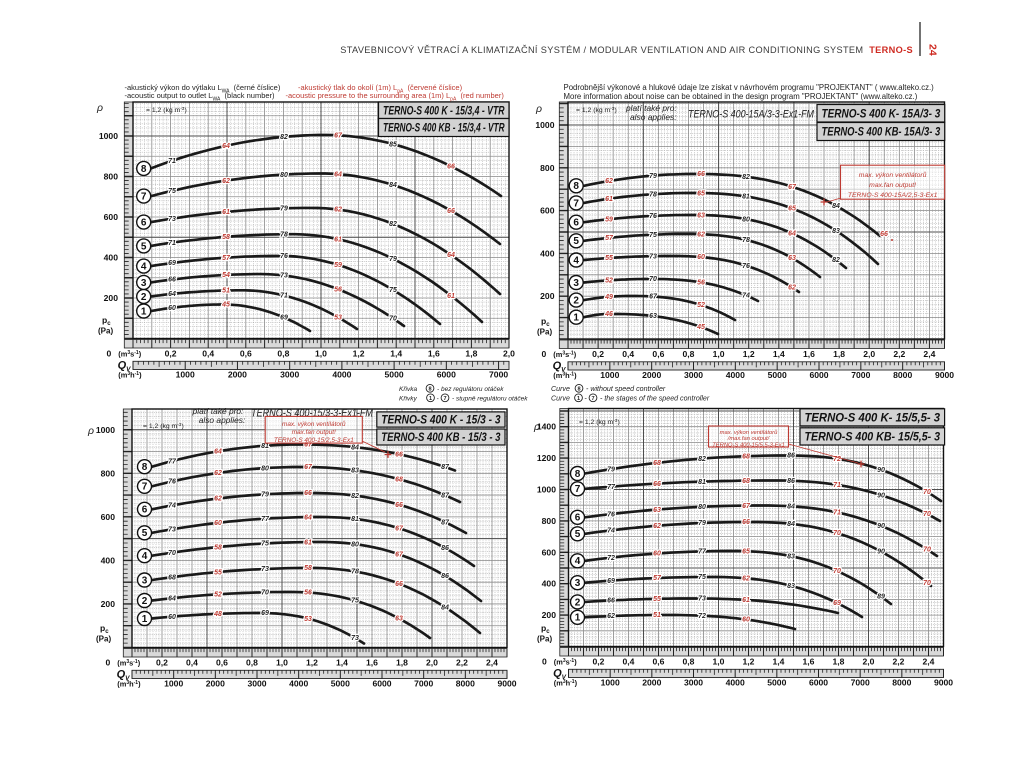  I want to click on svg-text: 0,2, so click(171, 354).